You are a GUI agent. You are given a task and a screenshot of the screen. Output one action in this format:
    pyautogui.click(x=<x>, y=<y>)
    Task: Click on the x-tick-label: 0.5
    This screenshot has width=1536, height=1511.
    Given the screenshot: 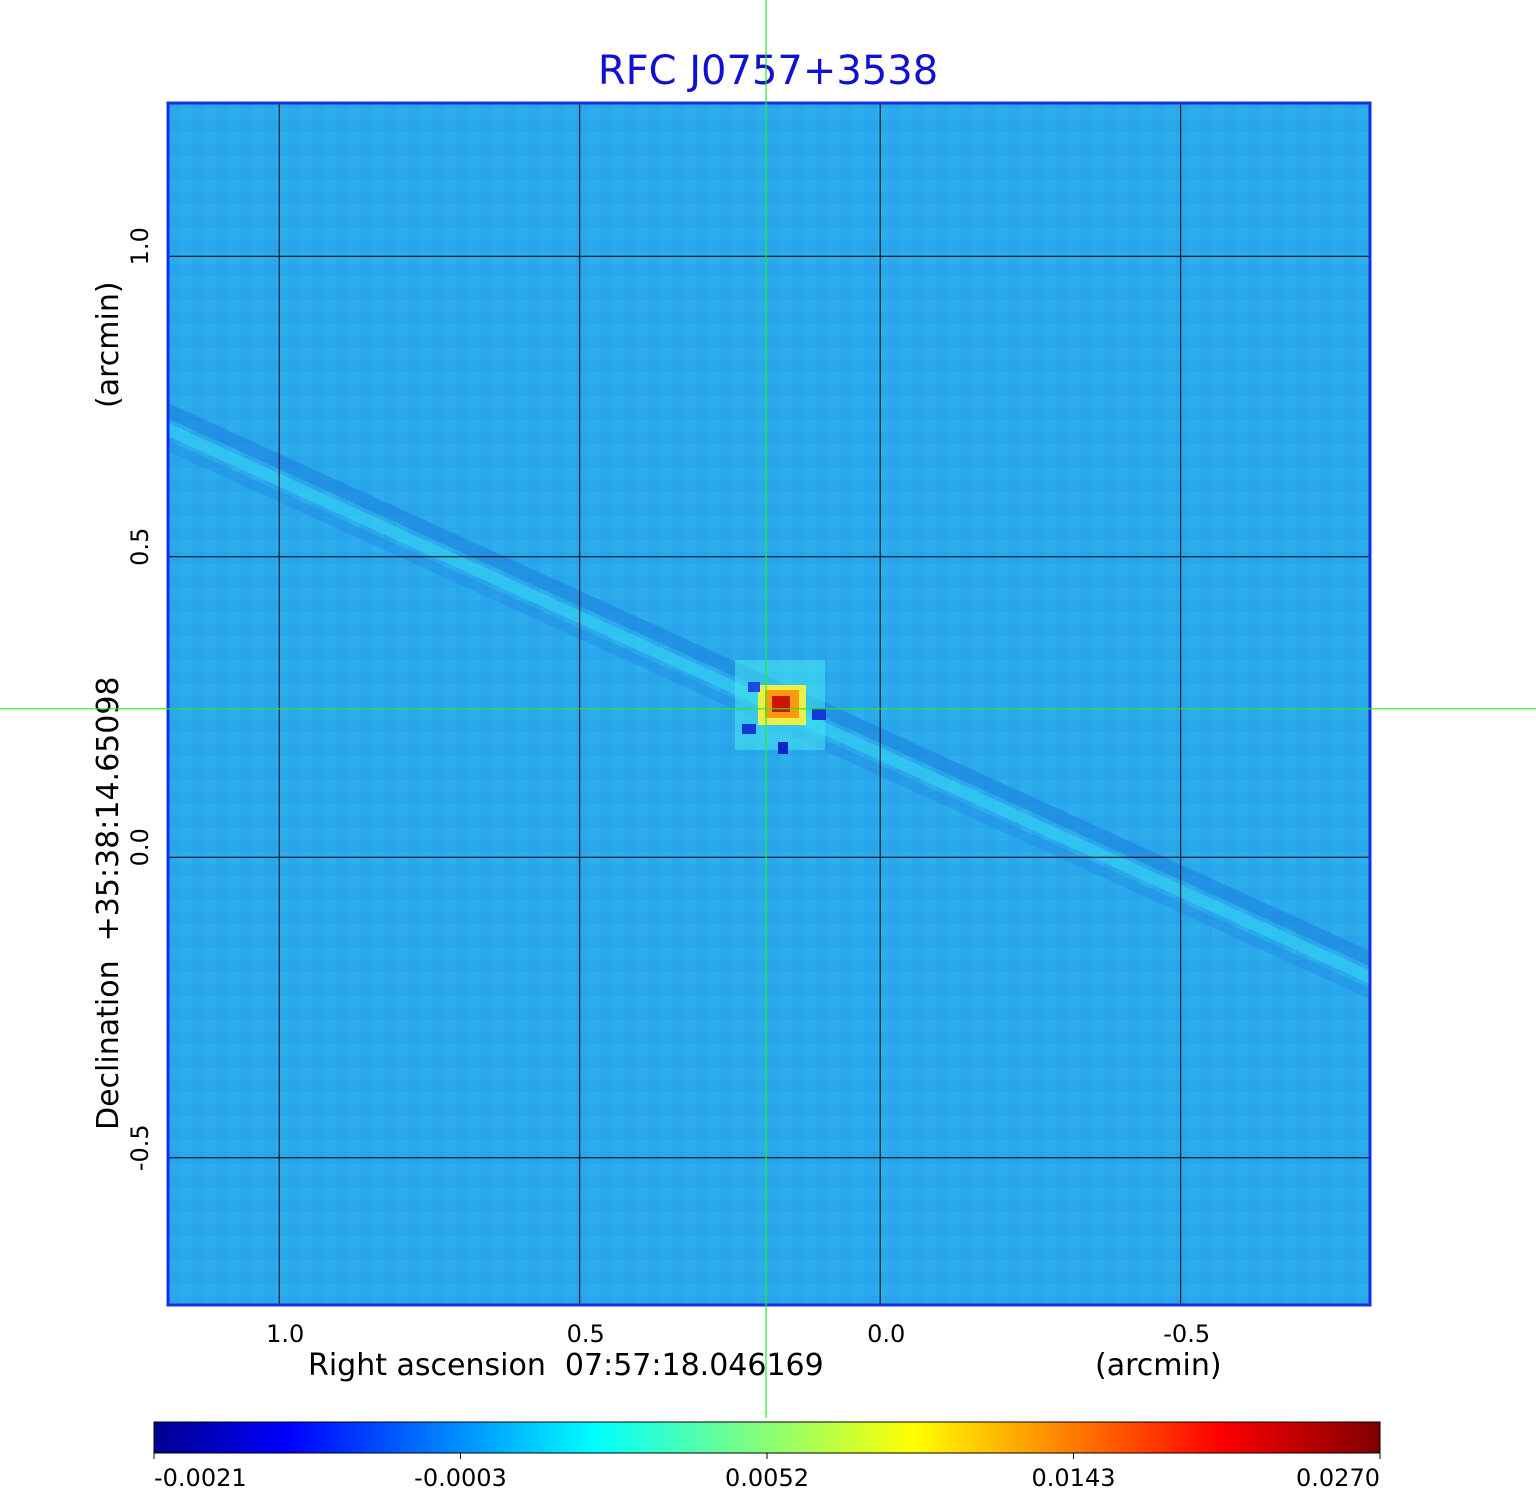 What is the action you would take?
    pyautogui.click(x=586, y=1334)
    